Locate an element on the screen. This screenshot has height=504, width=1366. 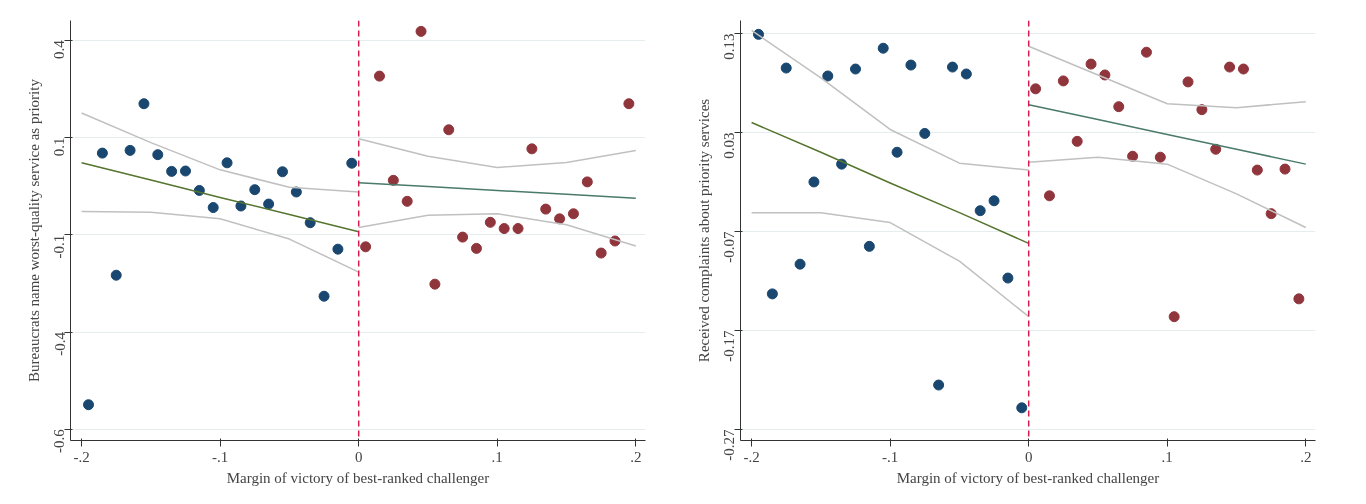
y-tick-label: -0.6 is located at coordinates (59, 440).